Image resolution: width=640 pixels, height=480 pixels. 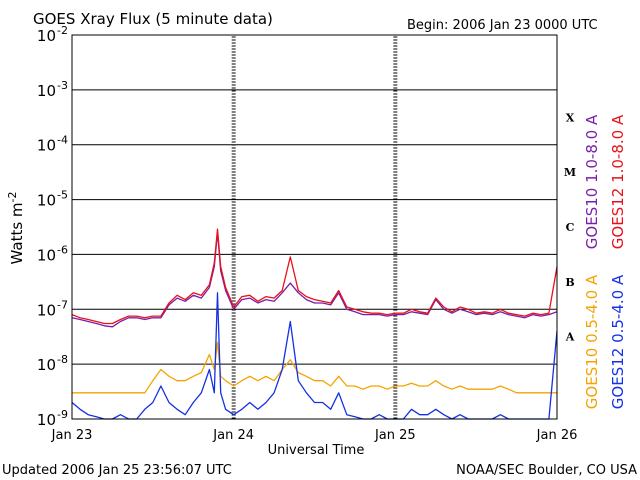 I want to click on flare-class-label: C, so click(x=570, y=227).